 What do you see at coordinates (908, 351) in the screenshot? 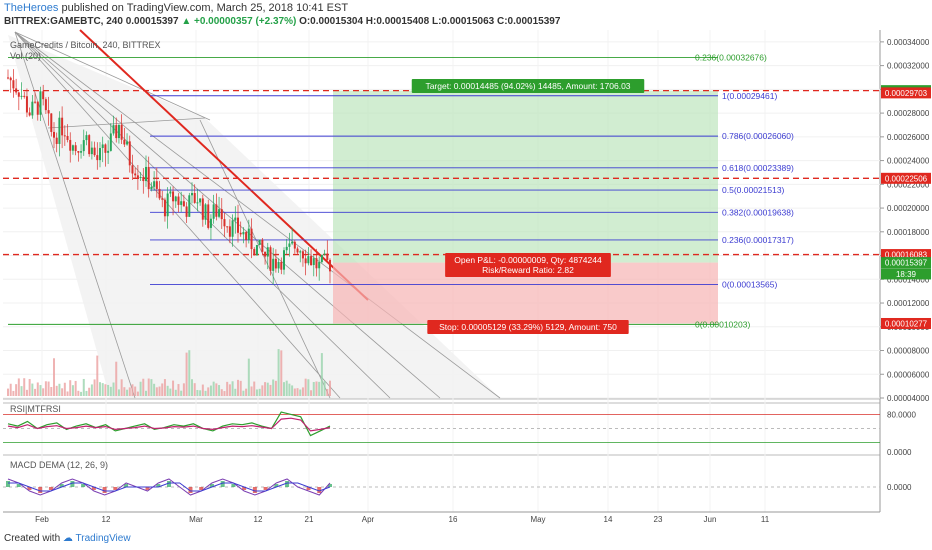
I see `y-tick-label: 0.00008000` at bounding box center [908, 351].